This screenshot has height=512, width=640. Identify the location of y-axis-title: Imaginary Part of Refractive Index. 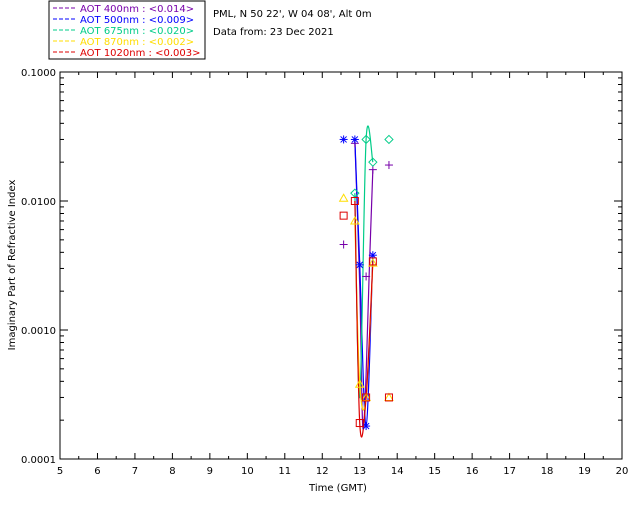
(12, 265).